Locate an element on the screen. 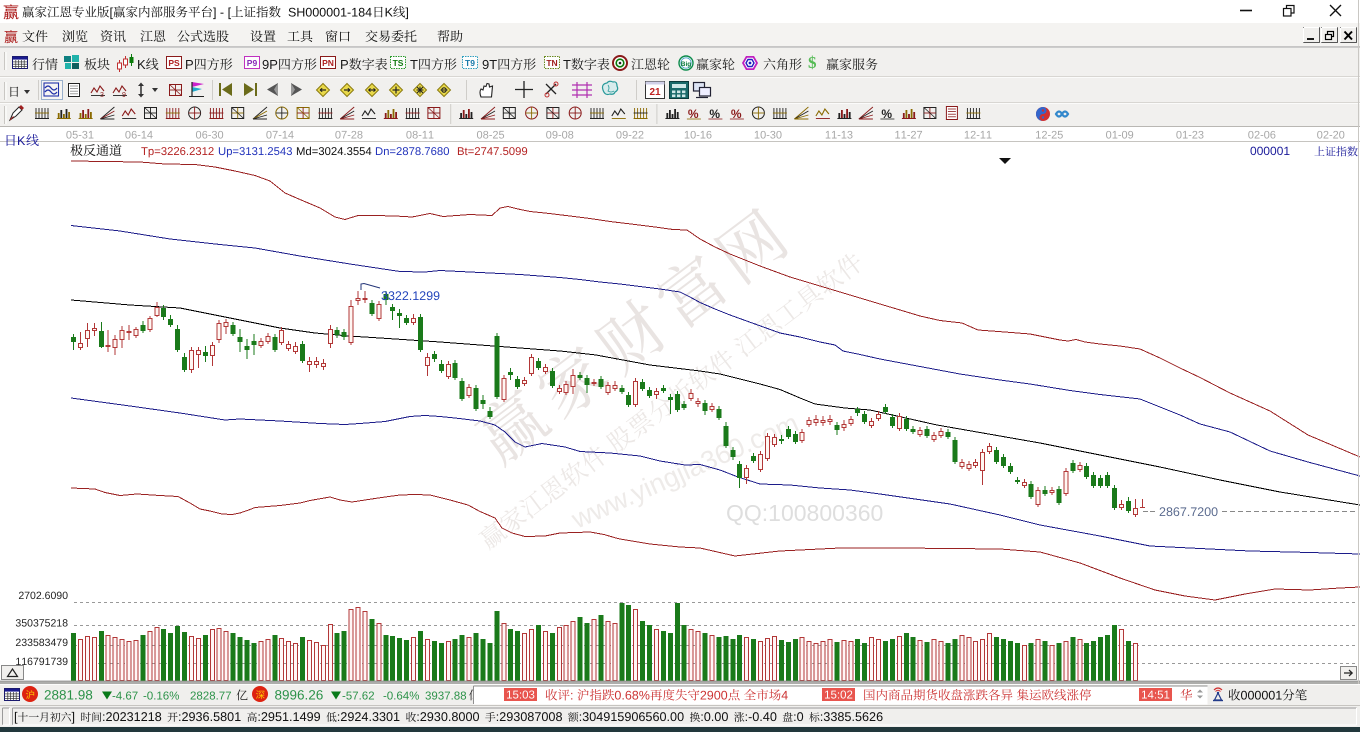 The width and height of the screenshot is (1360, 732). svg-text: 21 is located at coordinates (655, 92).